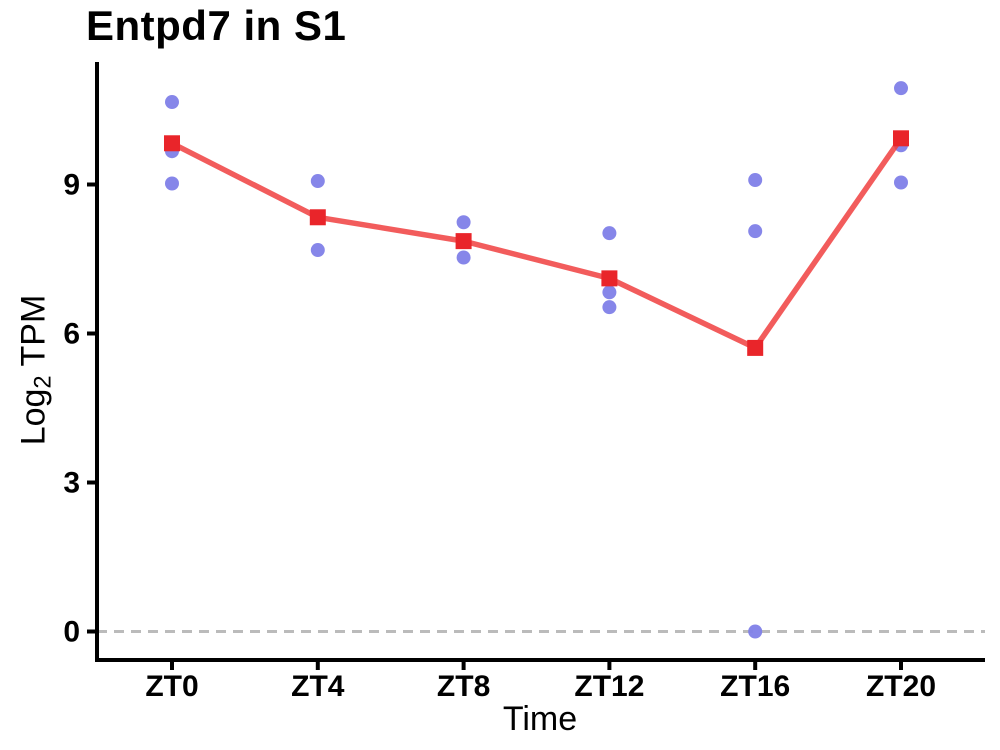 The height and width of the screenshot is (750, 1000). I want to click on y-tick-label: 9, so click(71, 184).